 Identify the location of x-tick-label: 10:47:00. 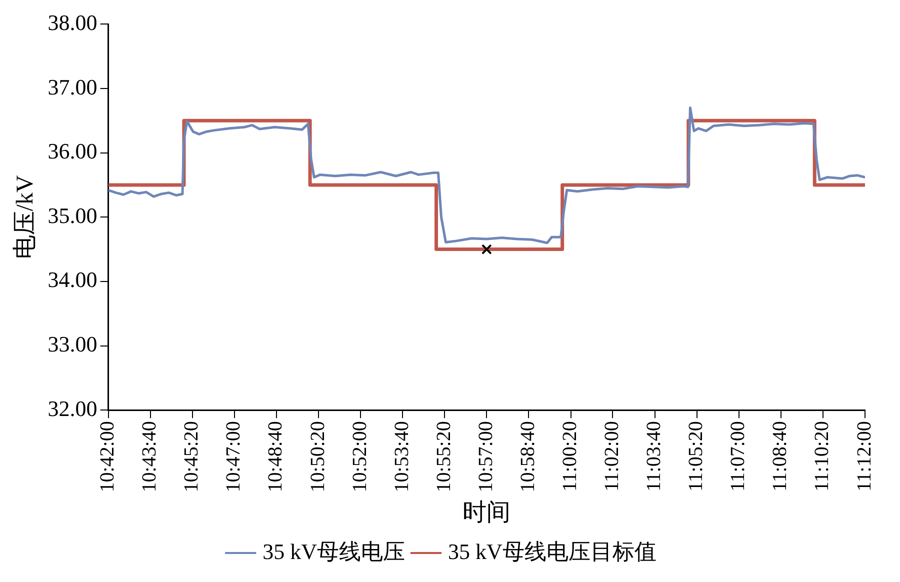
(233, 456).